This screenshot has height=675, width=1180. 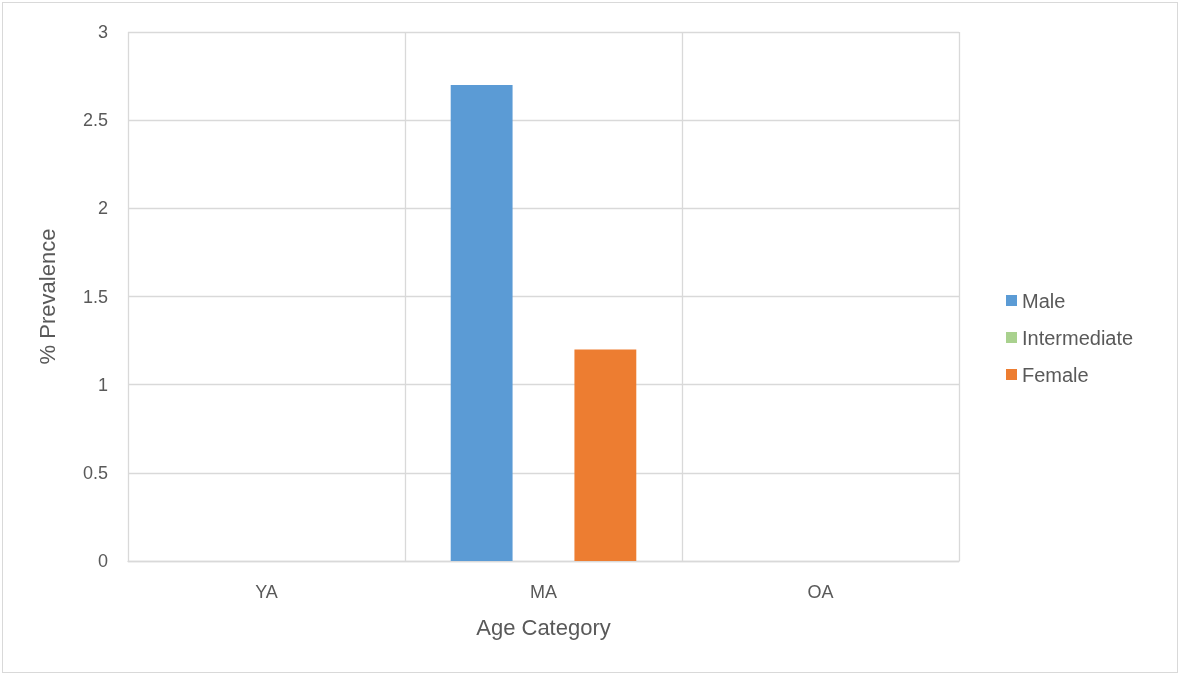 I want to click on y-tick-label: 2, so click(x=102, y=208).